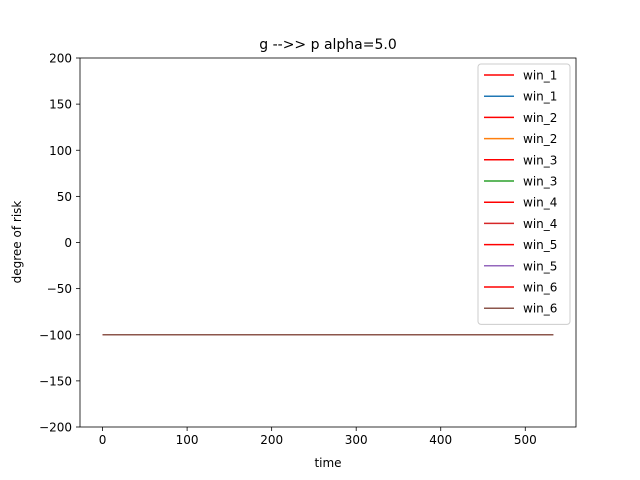 The height and width of the screenshot is (480, 640). Describe the element at coordinates (60, 151) in the screenshot. I see `y-tick-label: 100` at that location.